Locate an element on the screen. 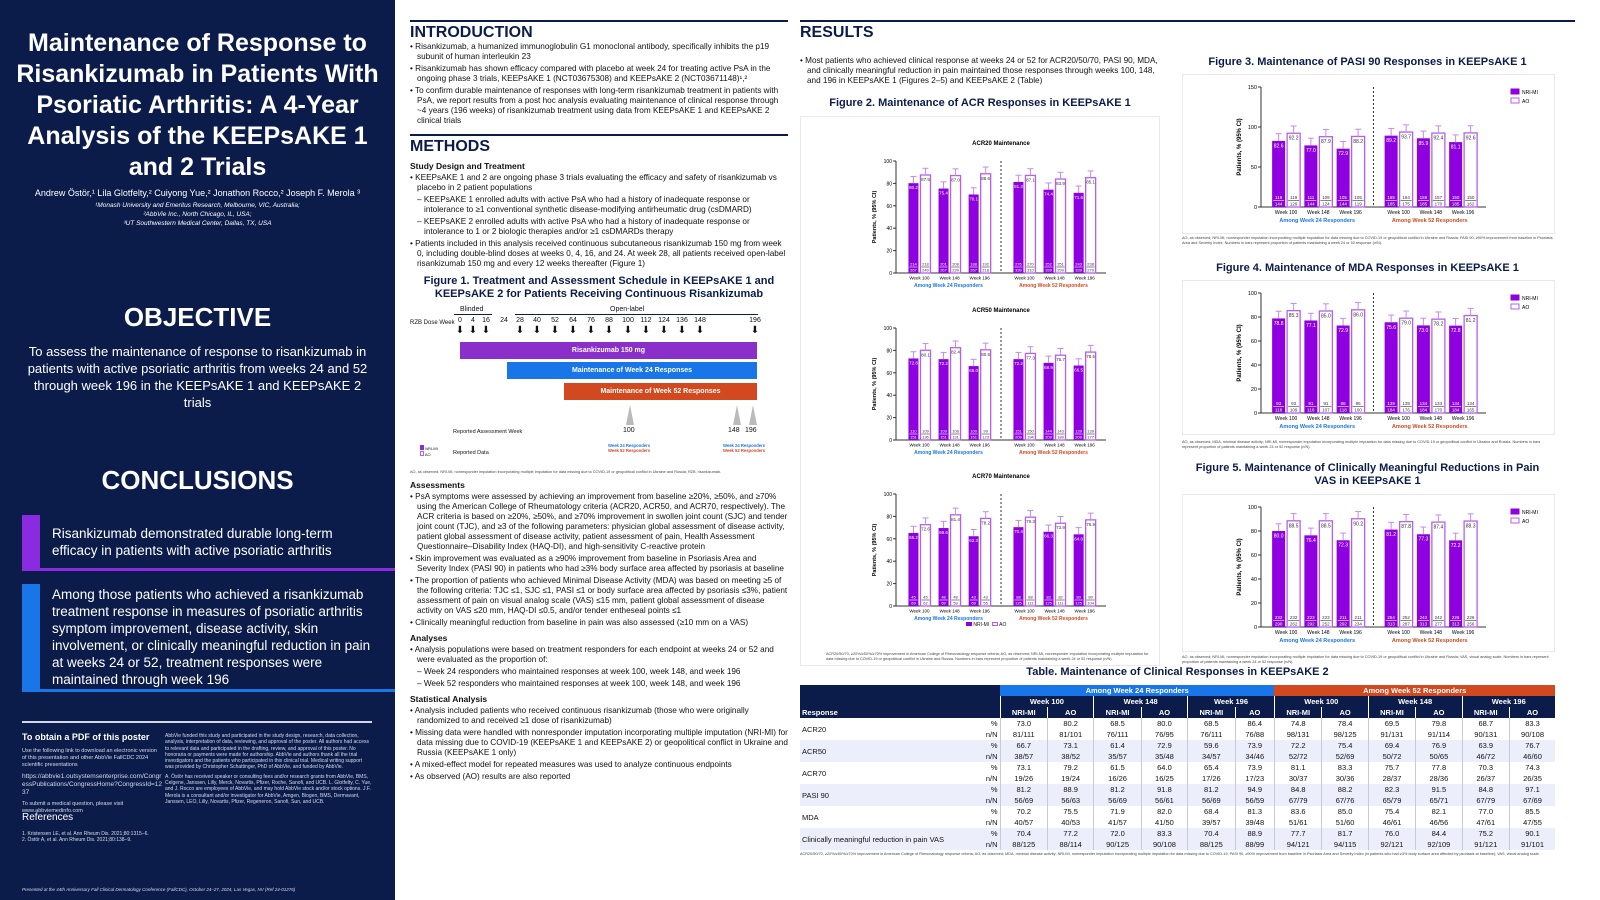 This screenshot has width=1600, height=900. responders-legend: Week 24 Responders Week 52 Responders is located at coordinates (744, 448).